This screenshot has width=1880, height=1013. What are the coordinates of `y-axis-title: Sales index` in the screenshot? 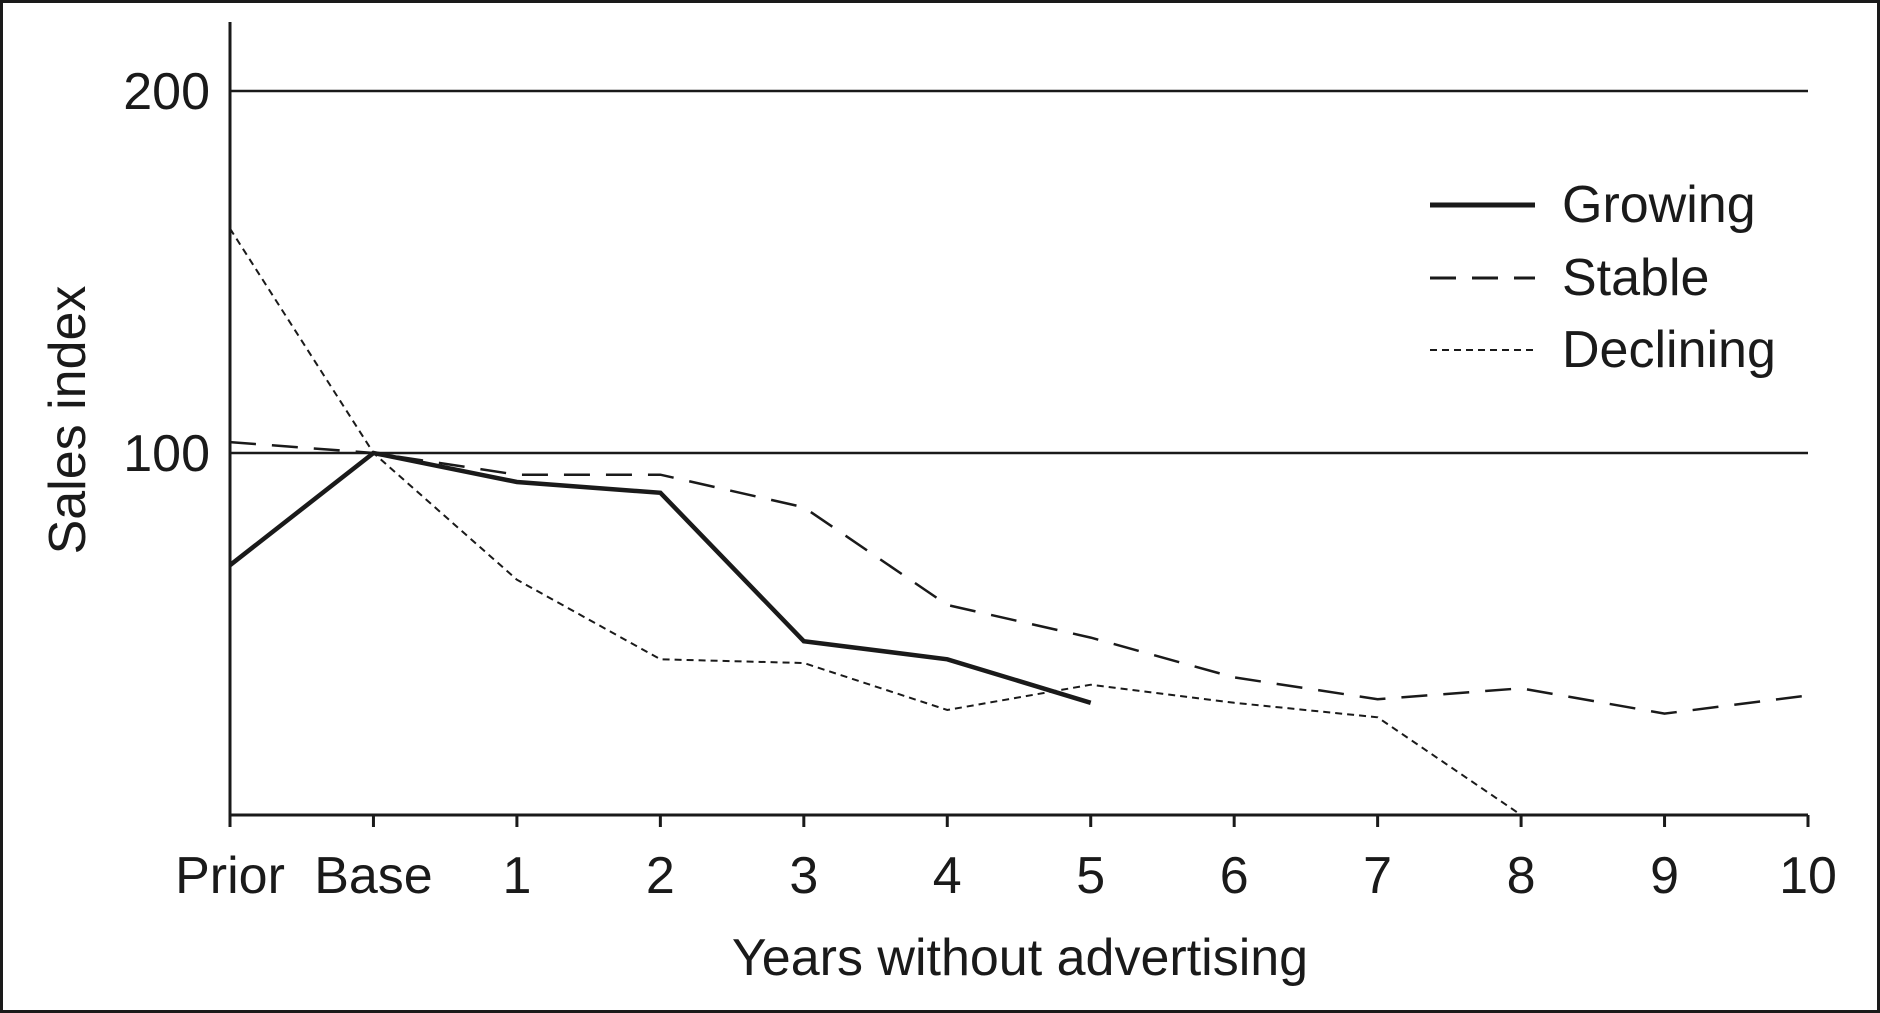 It's located at (68, 420).